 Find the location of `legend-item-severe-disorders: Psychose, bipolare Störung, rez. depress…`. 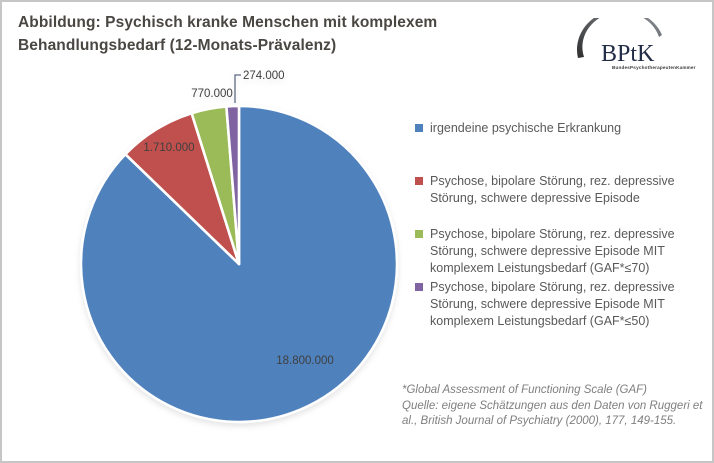

legend-item-severe-disorders: Psychose, bipolare Störung, rez. depress… is located at coordinates (545, 190).